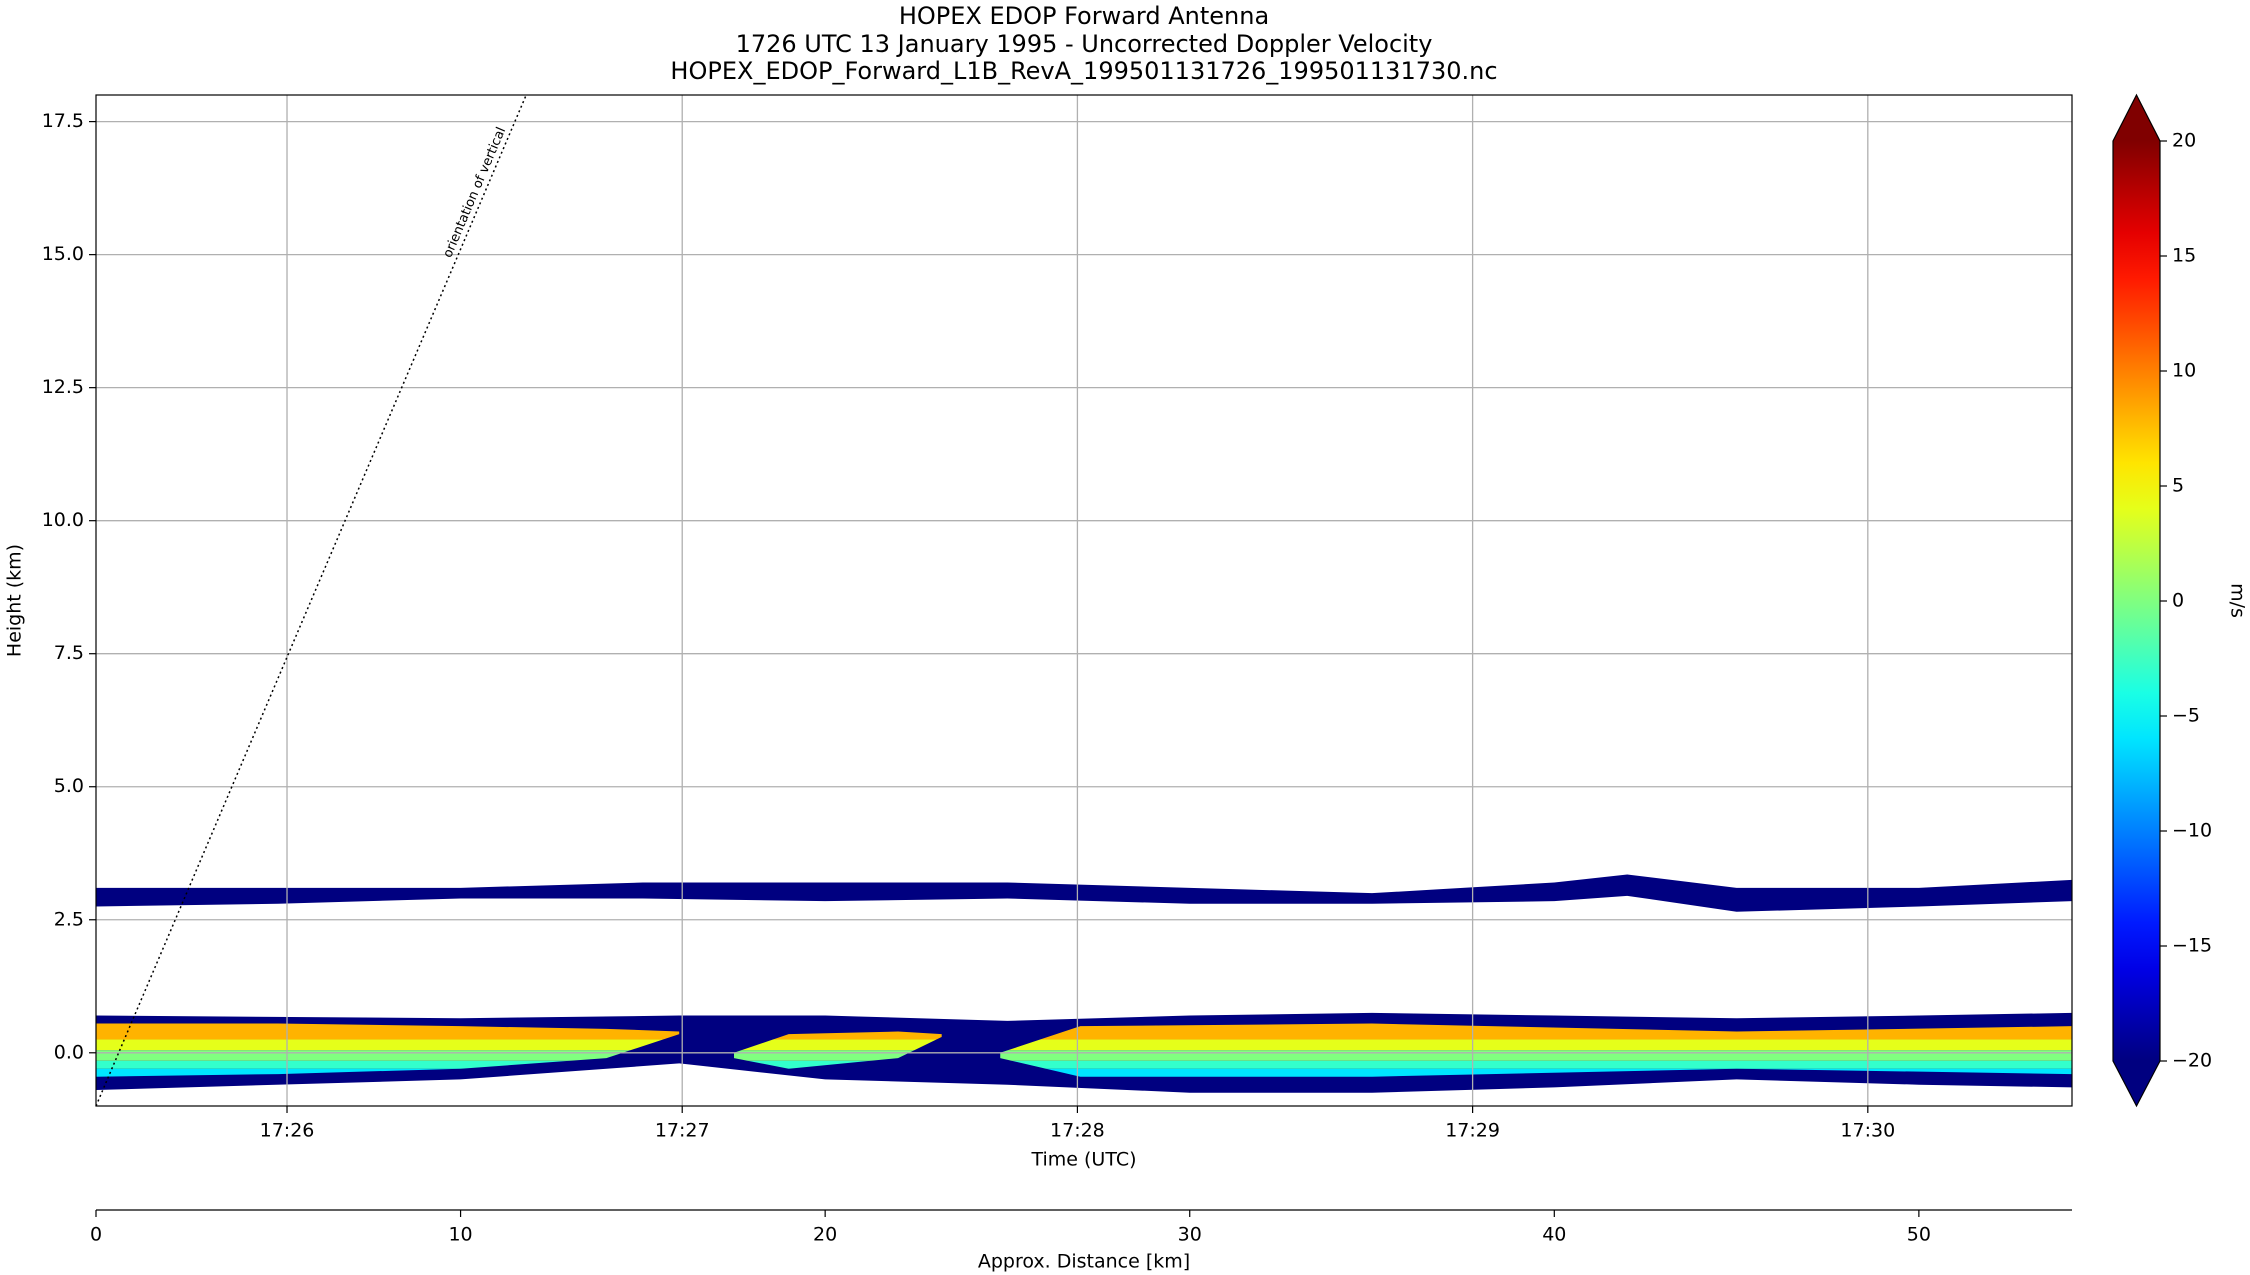 This screenshot has height=1275, width=2250. I want to click on x-tick-label: 17:26, so click(287, 1131).